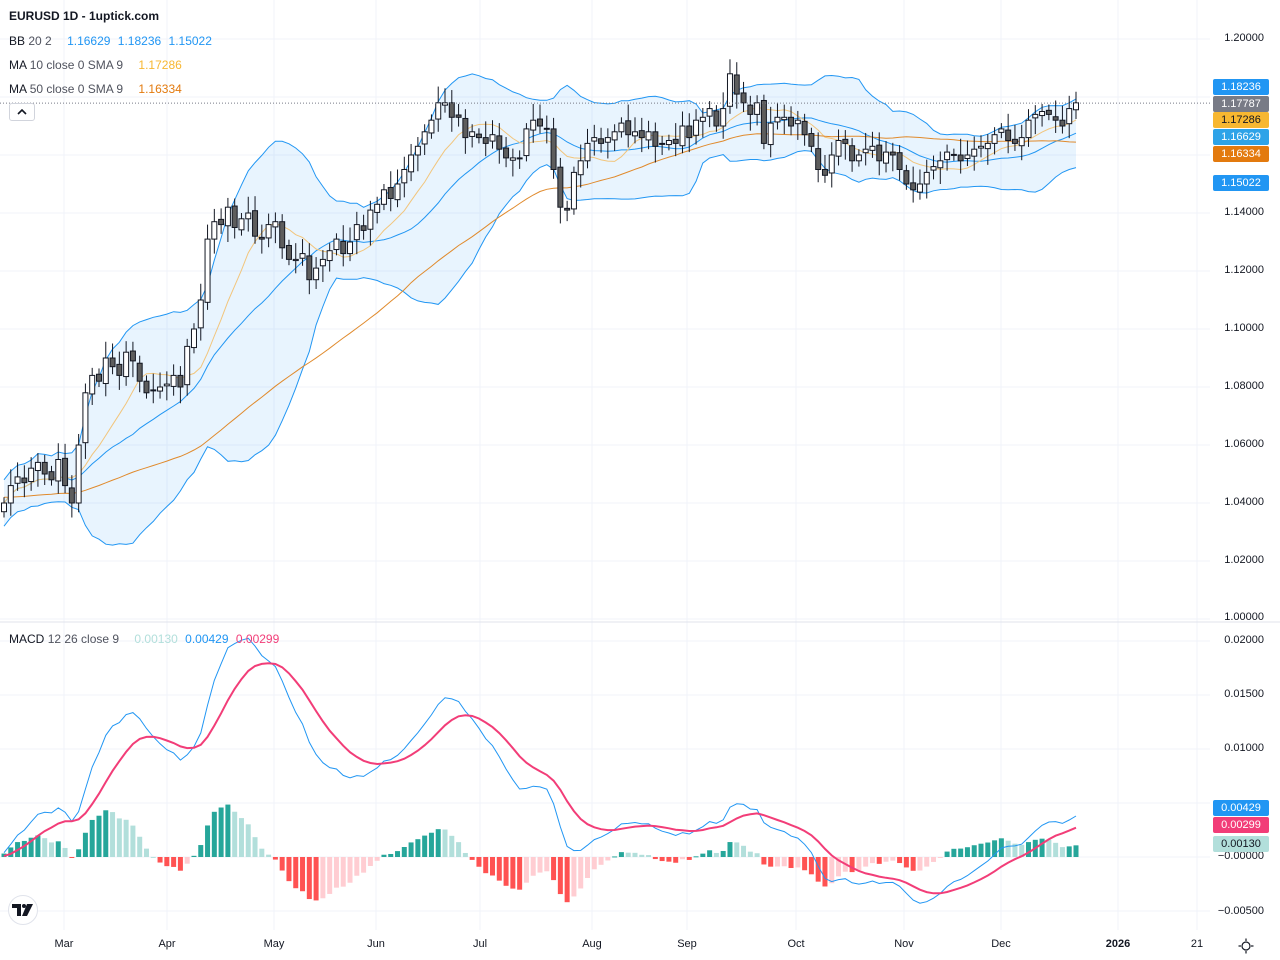  Describe the element at coordinates (1197, 944) in the screenshot. I see `time-label: 21` at that location.